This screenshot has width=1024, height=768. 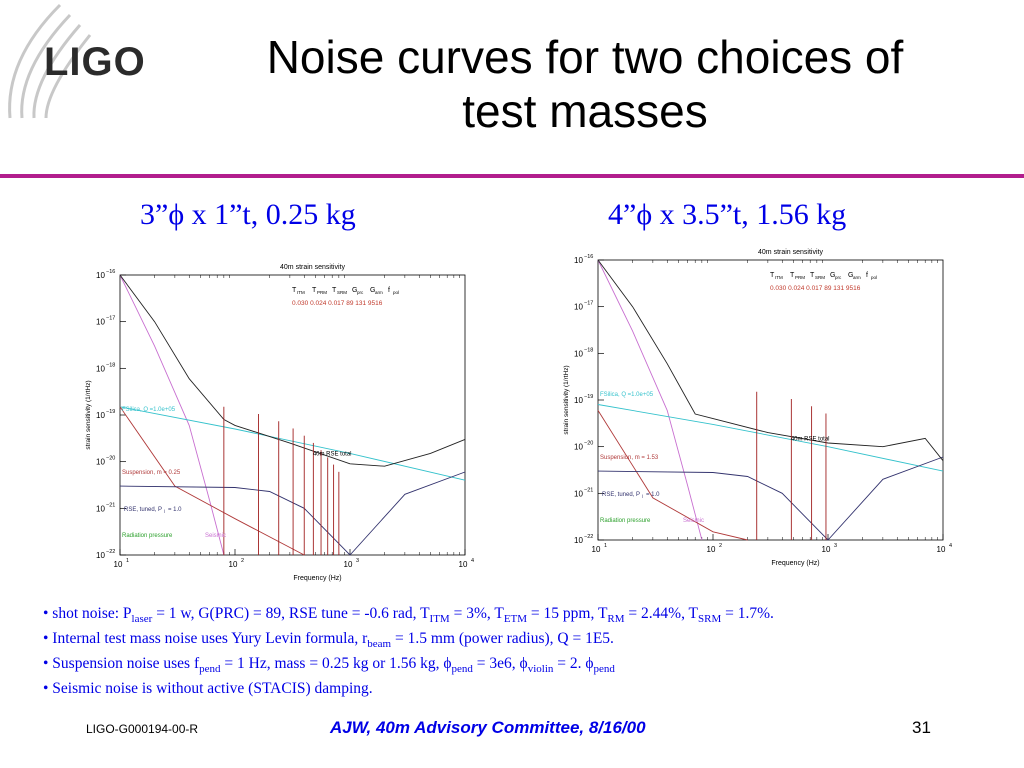 I want to click on subscript-text: ETM, so click(x=515, y=619).